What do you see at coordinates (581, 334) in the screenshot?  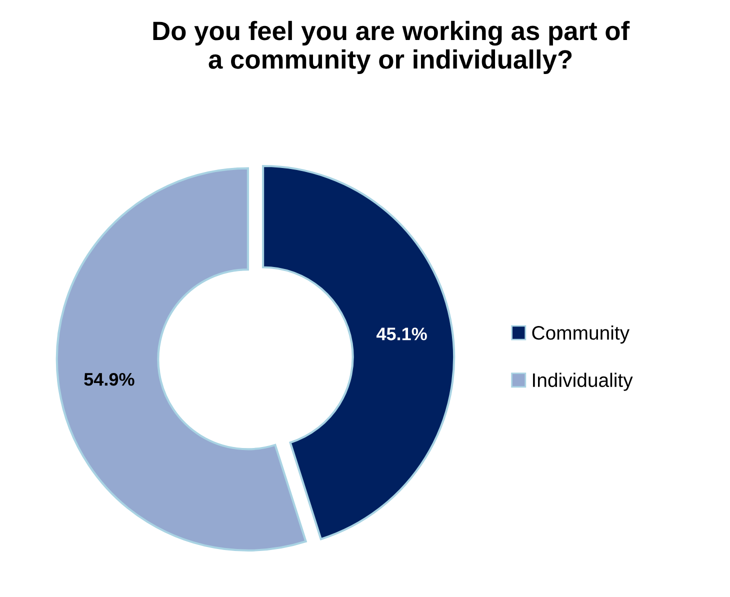 I see `legend-label: Community` at bounding box center [581, 334].